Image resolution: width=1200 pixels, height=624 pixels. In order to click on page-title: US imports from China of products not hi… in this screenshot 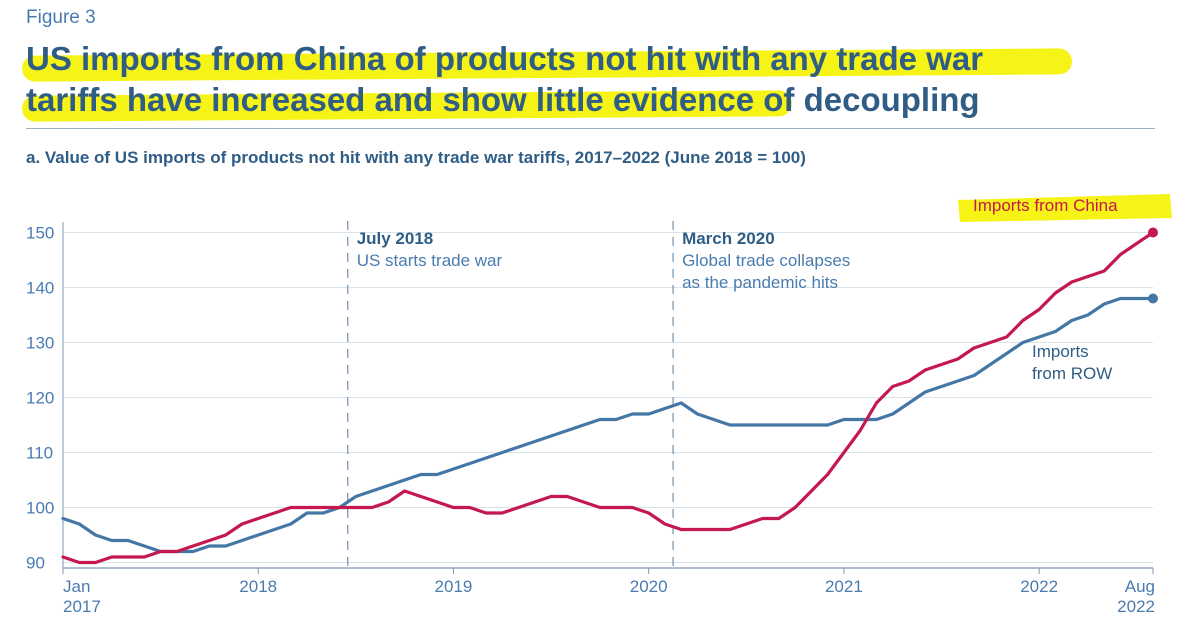, I will do `click(598, 80)`.